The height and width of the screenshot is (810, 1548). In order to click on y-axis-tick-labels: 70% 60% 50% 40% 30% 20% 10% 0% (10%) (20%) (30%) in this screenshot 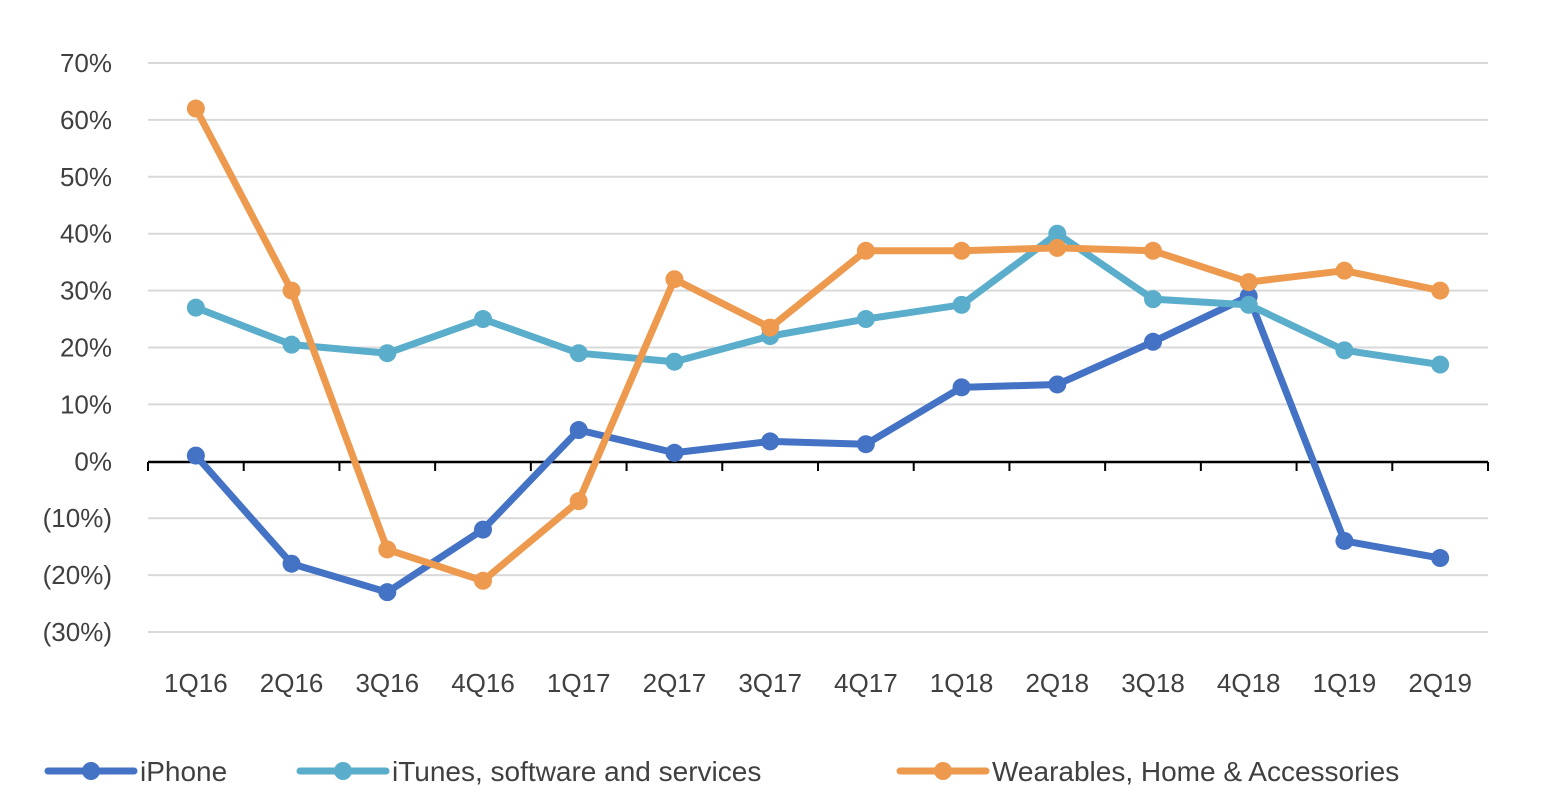, I will do `click(77, 347)`.